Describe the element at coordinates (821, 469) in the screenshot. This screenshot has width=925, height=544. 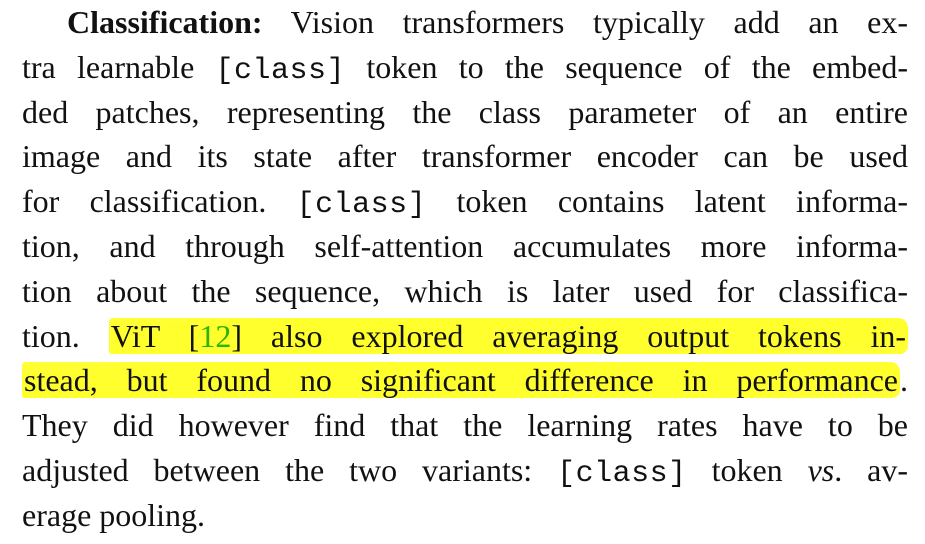
I see `versus-abbrev: vs` at that location.